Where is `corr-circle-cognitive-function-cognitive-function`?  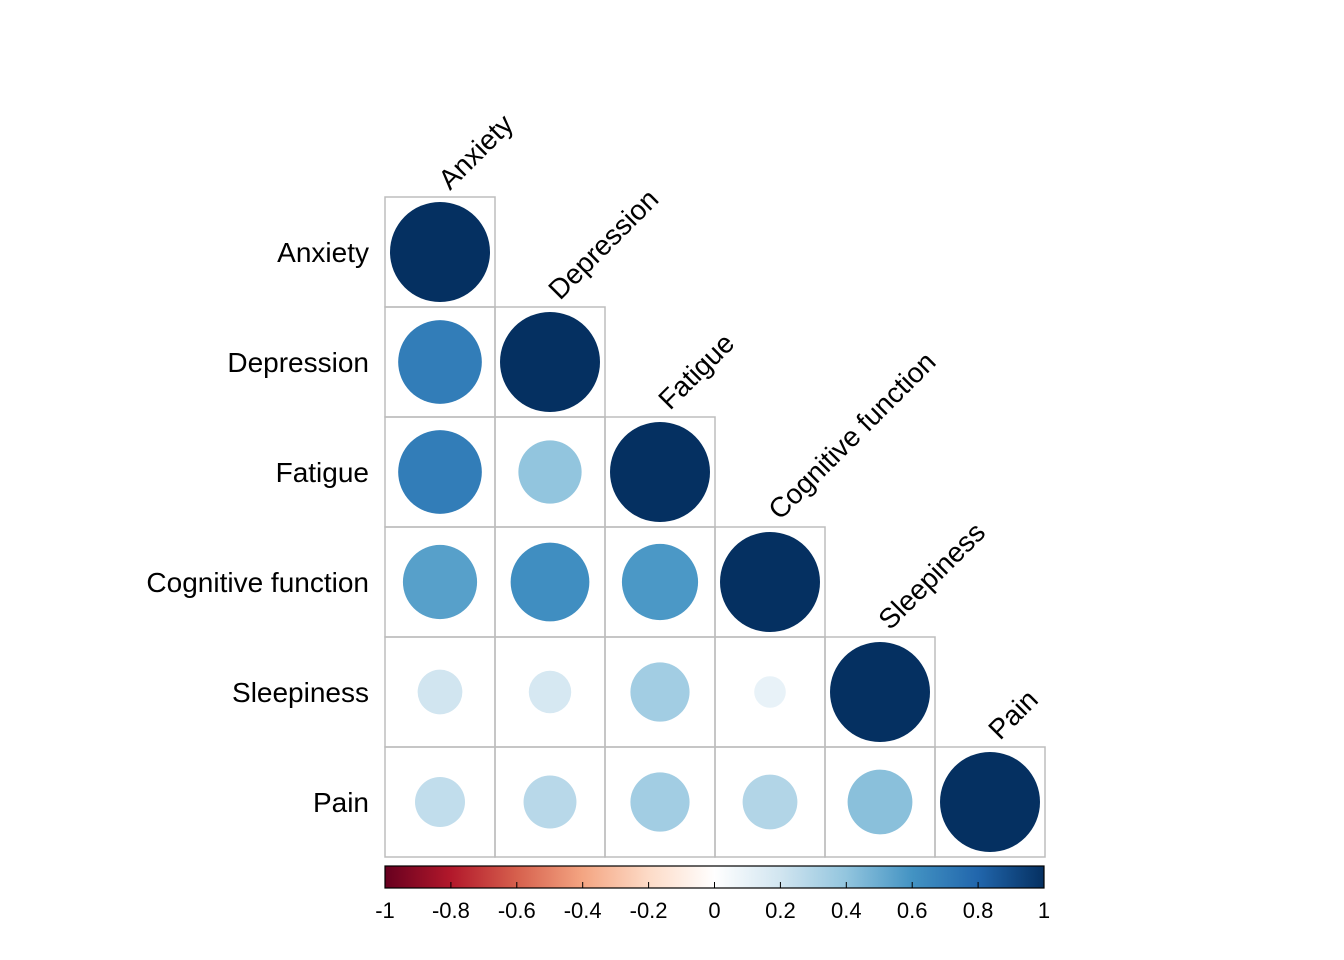
corr-circle-cognitive-function-cognitive-function is located at coordinates (770, 582).